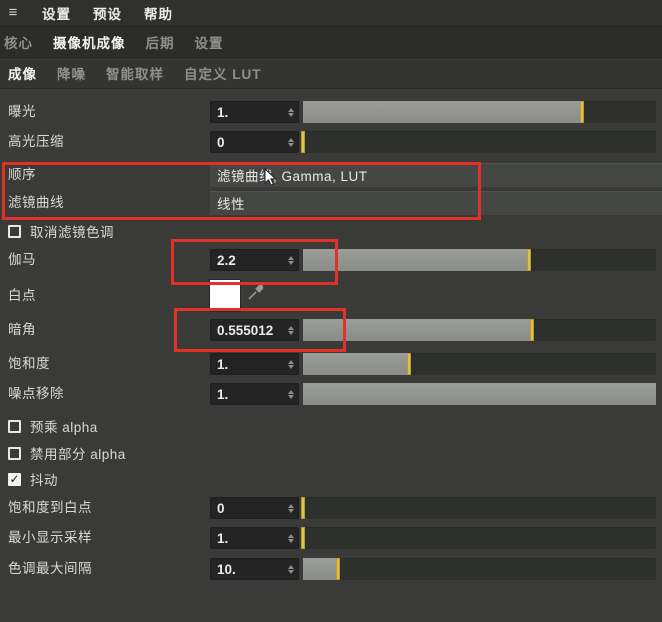 This screenshot has width=662, height=622. What do you see at coordinates (254, 364) in the screenshot?
I see `saturation-input: 1.` at bounding box center [254, 364].